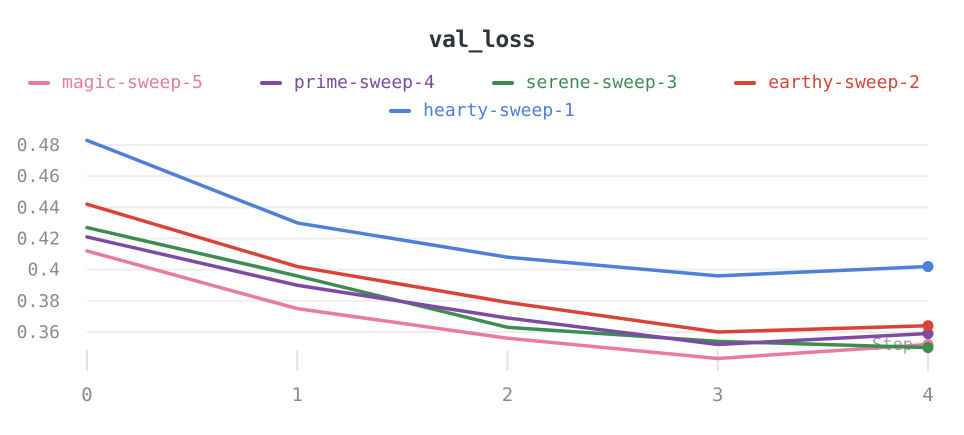  What do you see at coordinates (38, 145) in the screenshot?
I see `y-tick-label: 0.48` at bounding box center [38, 145].